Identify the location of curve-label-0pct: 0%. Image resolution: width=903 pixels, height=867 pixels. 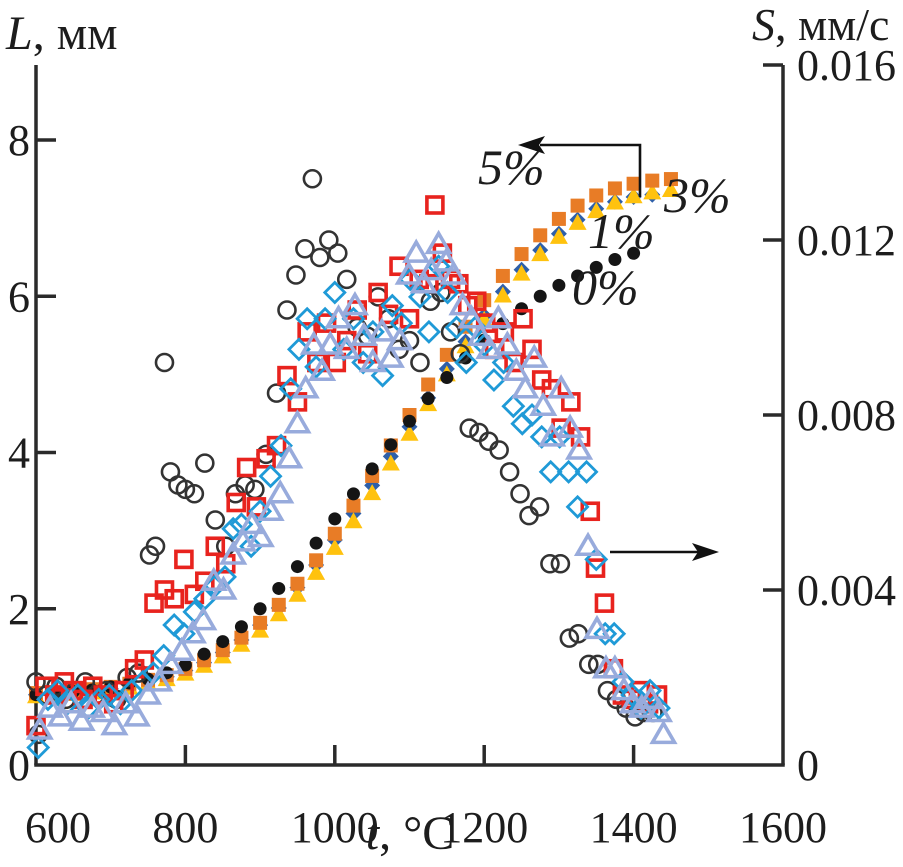
(605, 287).